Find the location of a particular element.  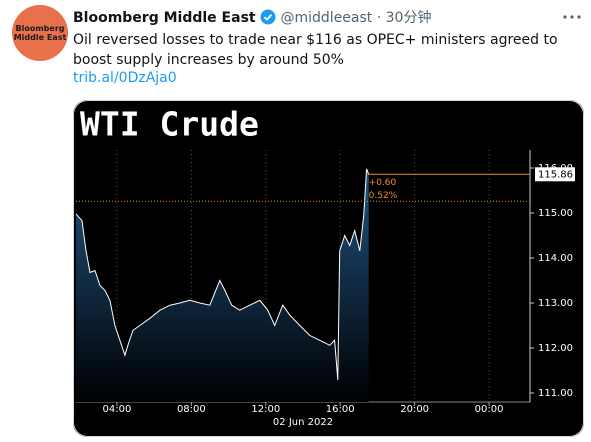

y-tick-label: 111.00 is located at coordinates (555, 393).